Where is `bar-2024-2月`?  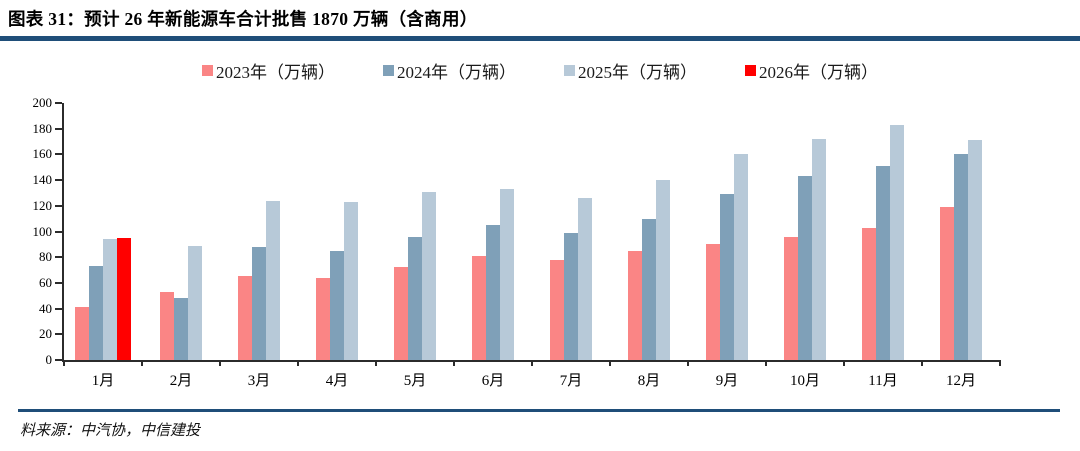
bar-2024-2月 is located at coordinates (181, 329).